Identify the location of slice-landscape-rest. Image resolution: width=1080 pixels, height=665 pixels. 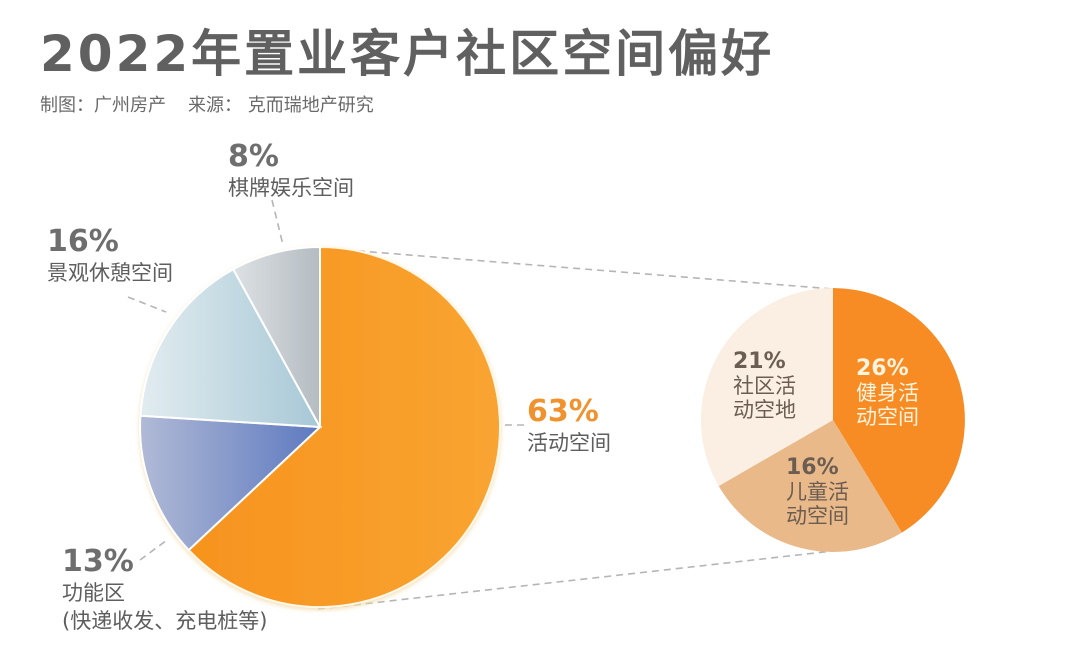
(230, 348).